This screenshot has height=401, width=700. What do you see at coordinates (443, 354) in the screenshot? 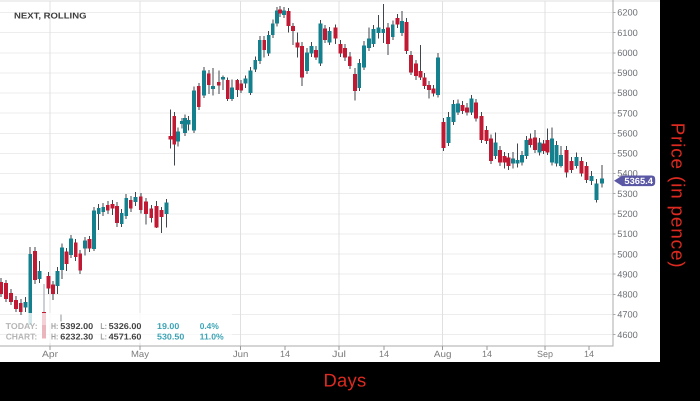
I see `svg-text: Aug` at bounding box center [443, 354].